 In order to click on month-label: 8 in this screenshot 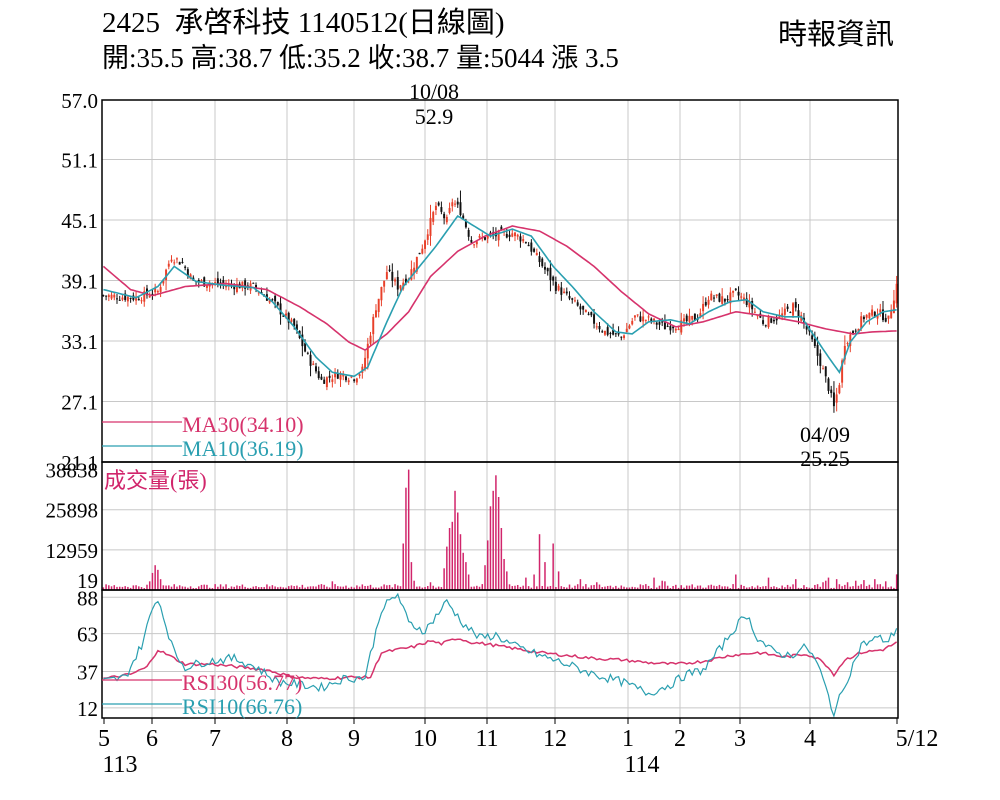, I will do `click(287, 739)`.